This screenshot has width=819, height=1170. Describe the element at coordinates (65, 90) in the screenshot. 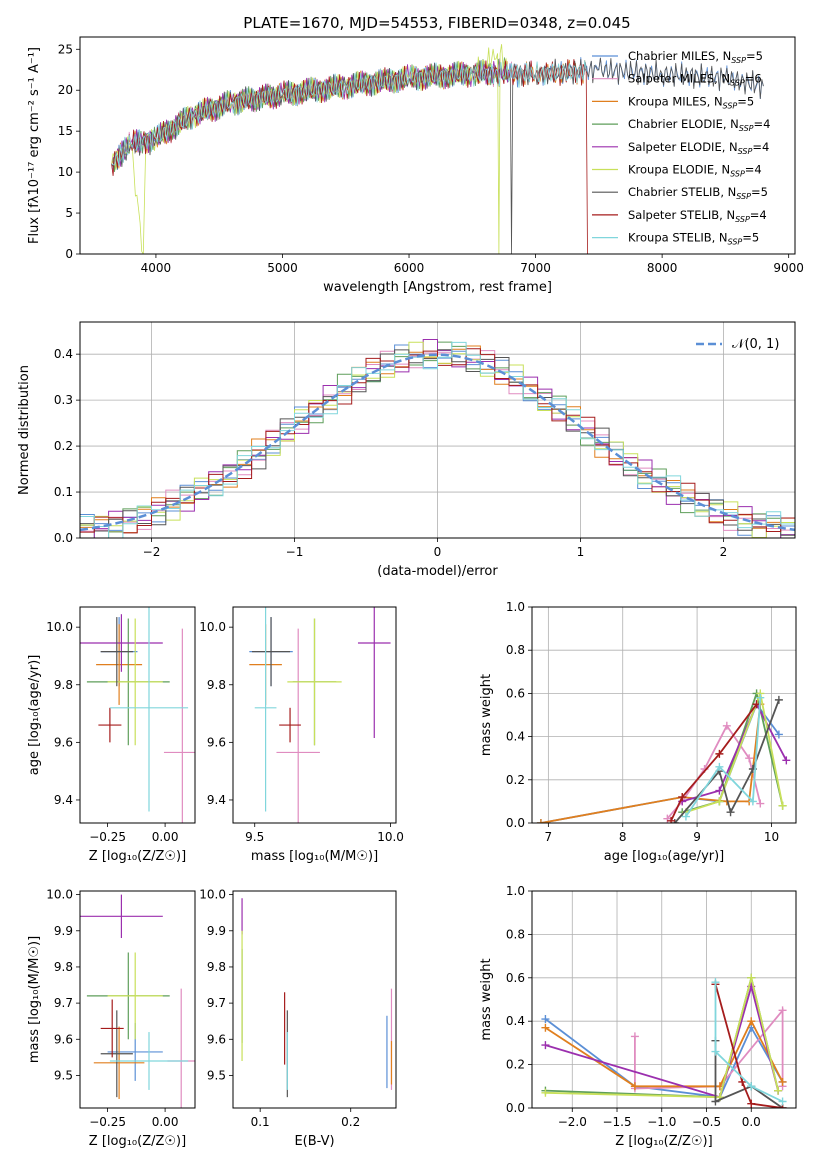

I see `y-tick-label: 20` at that location.